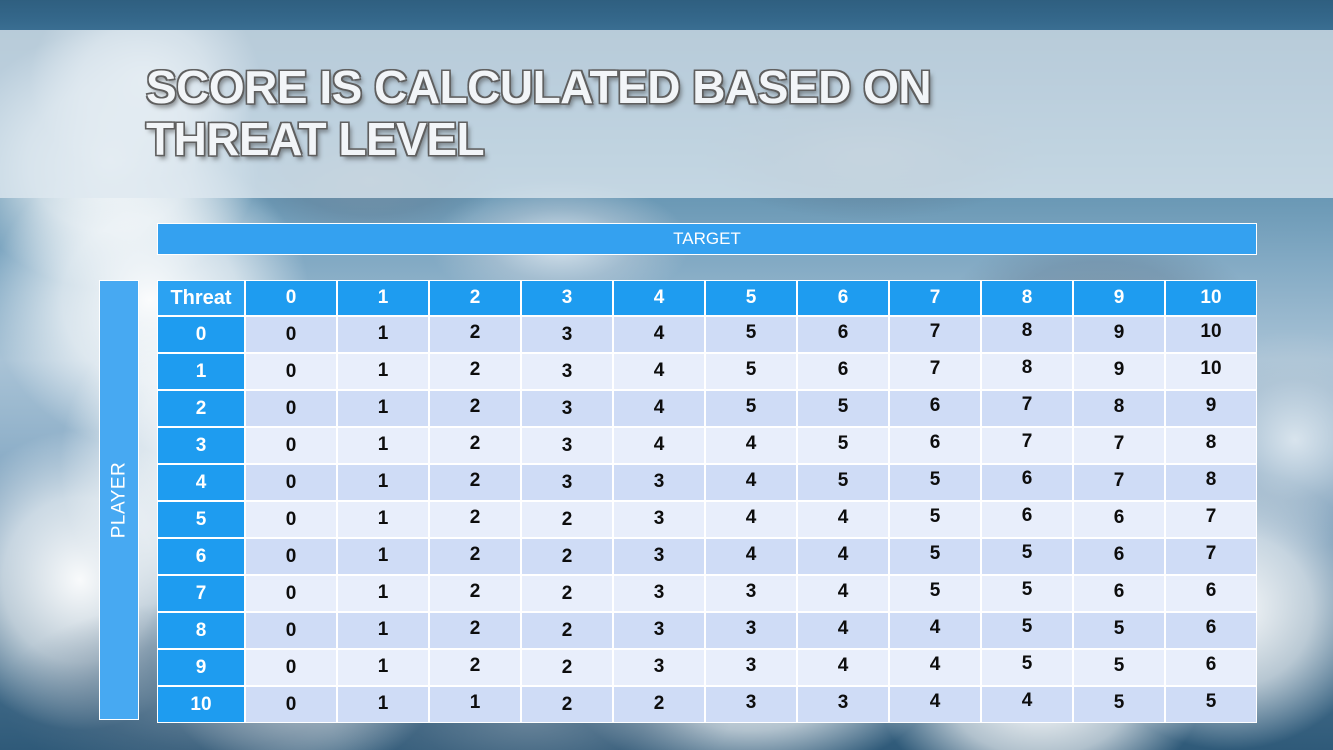  Describe the element at coordinates (1119, 482) in the screenshot. I see `table-cell-r4-c9: 7` at that location.